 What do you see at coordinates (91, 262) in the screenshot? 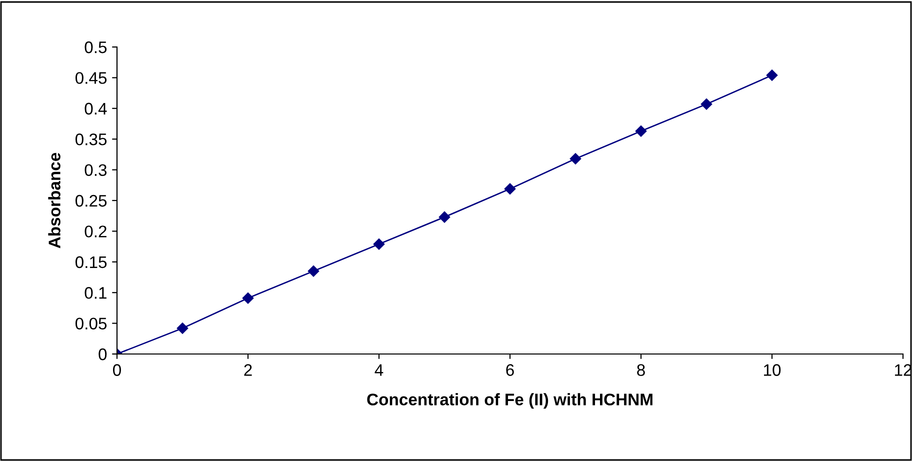
I see `y-tick-label: 0.15` at bounding box center [91, 262].